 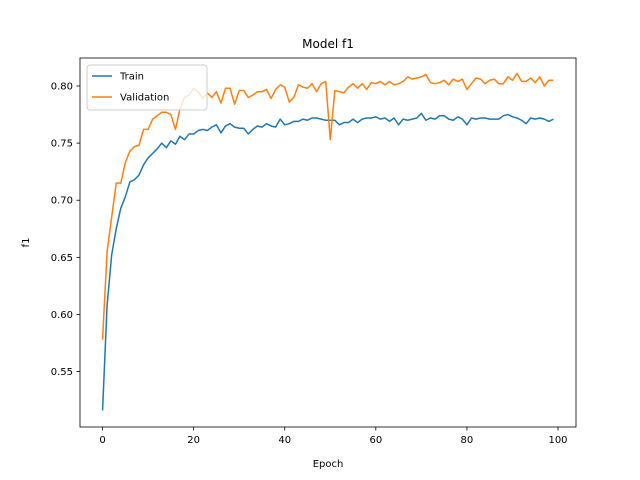 I want to click on x-tick-label: 60, so click(x=375, y=440).